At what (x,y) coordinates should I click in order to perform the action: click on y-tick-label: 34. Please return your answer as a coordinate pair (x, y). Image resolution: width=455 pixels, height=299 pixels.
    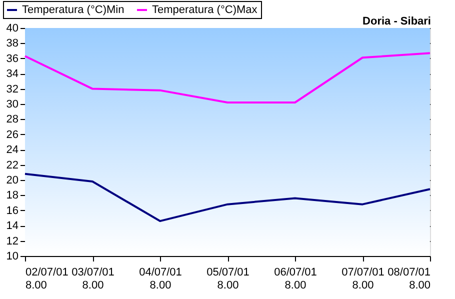
    Looking at the image, I should click on (12, 74).